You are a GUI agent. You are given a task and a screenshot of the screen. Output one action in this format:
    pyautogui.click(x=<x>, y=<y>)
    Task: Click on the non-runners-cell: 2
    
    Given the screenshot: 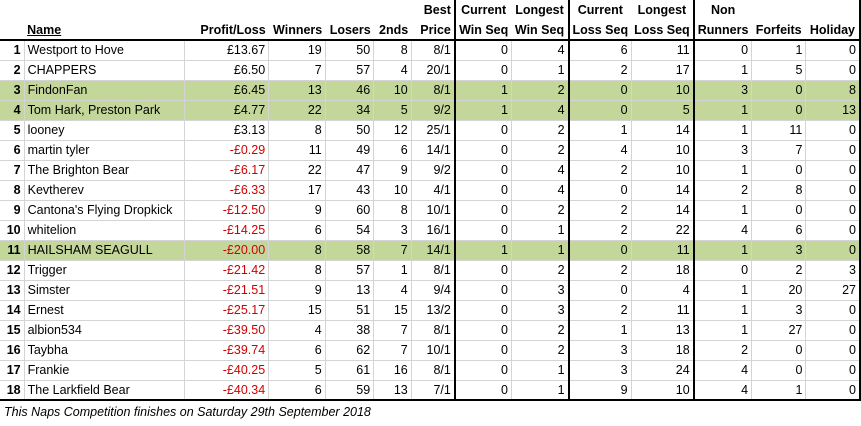 What is the action you would take?
    pyautogui.click(x=722, y=350)
    